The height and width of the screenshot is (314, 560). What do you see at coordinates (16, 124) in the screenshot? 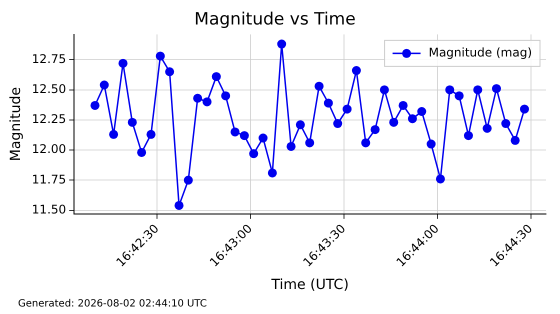
I see `y-axis-title: Magnitude` at bounding box center [16, 124].